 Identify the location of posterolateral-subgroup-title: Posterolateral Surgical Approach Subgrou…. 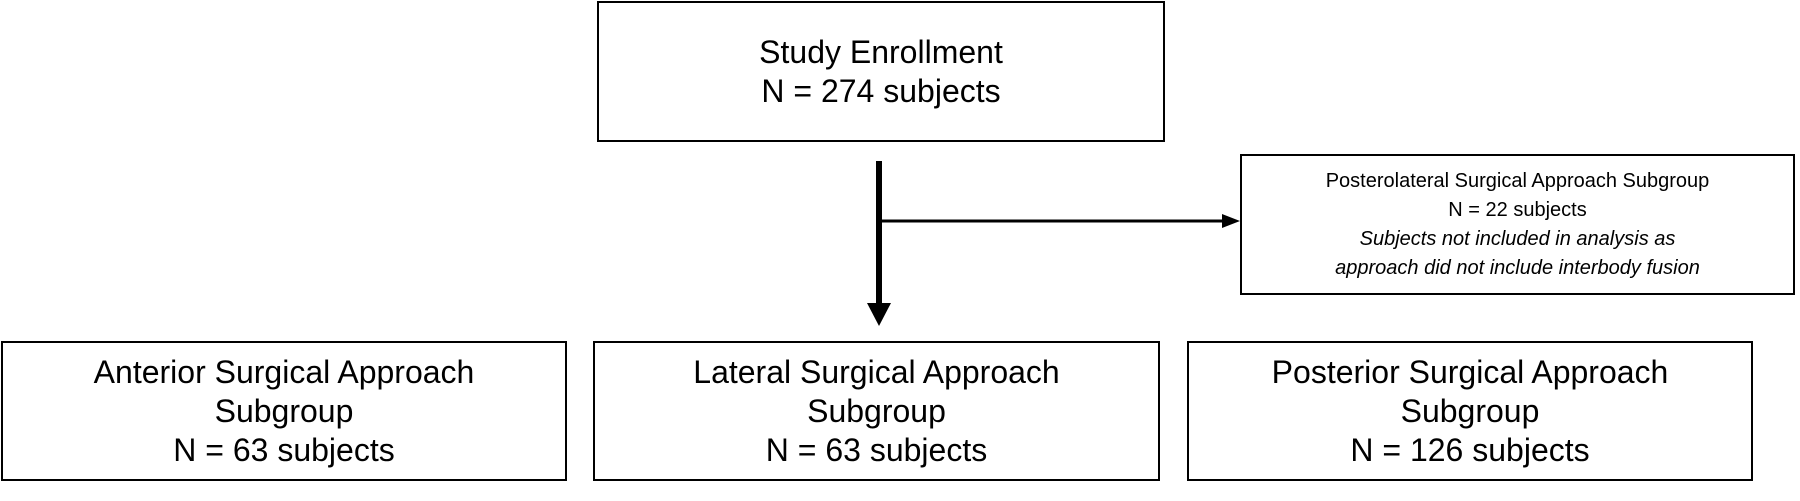
(1517, 180).